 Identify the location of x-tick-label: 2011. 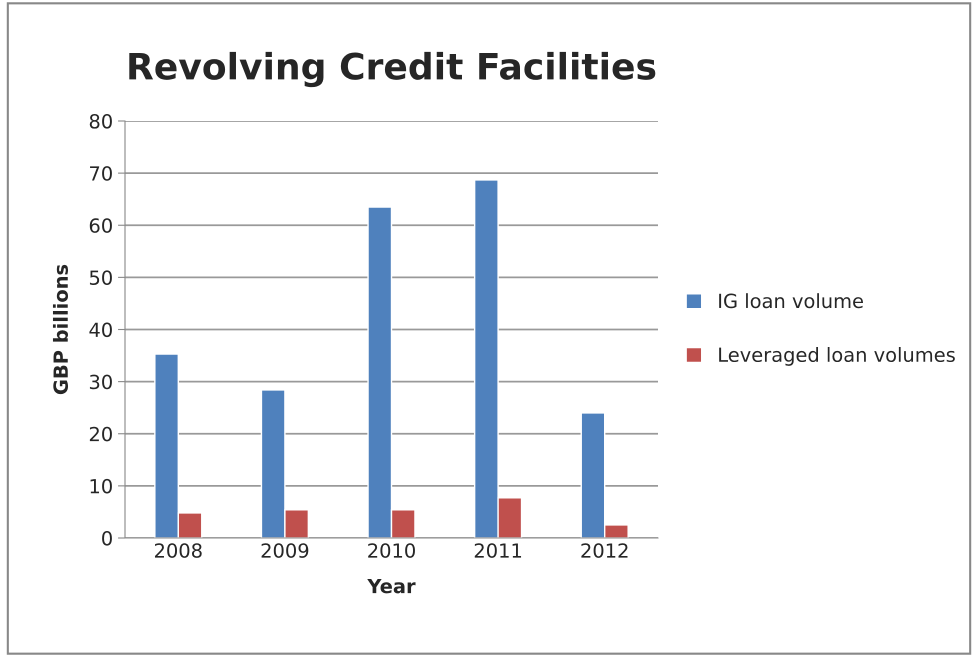
(498, 550).